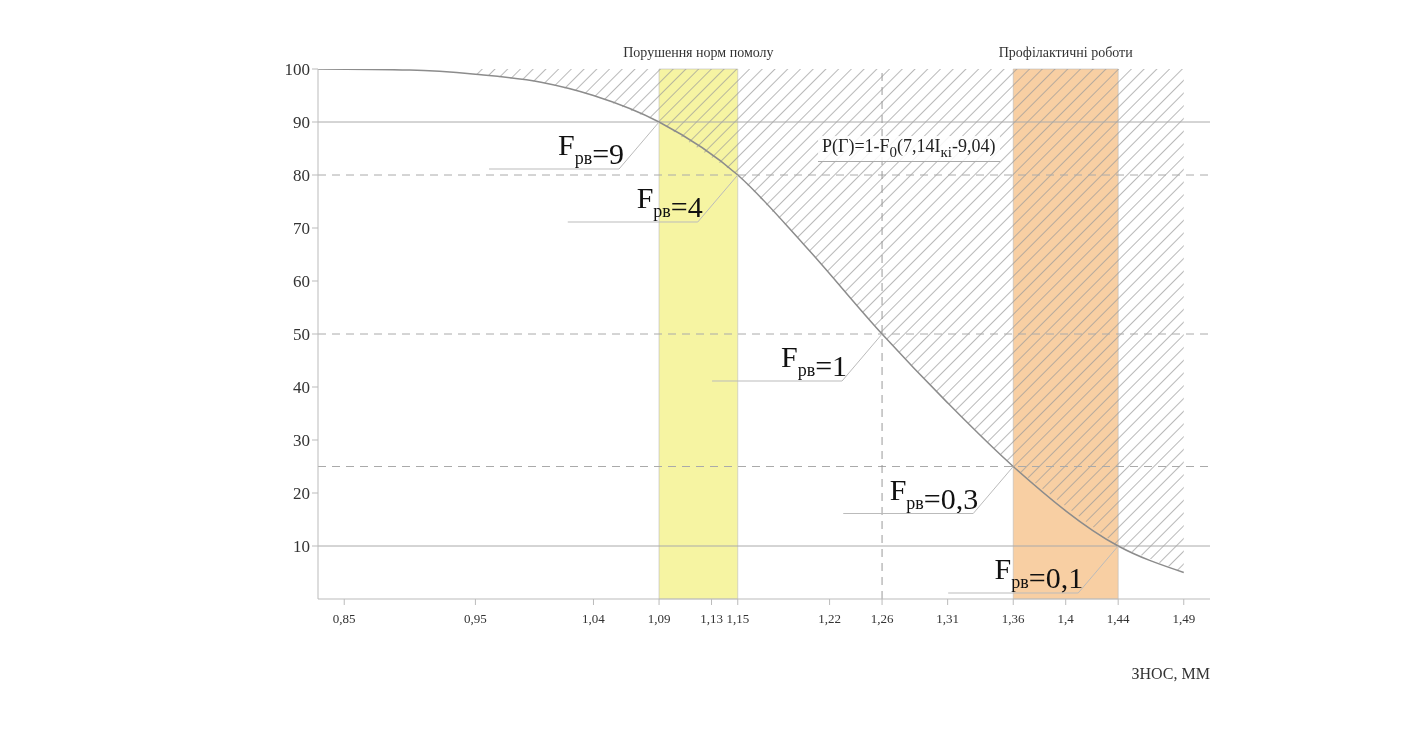  I want to click on x-tick-label: 1,31, so click(948, 618).